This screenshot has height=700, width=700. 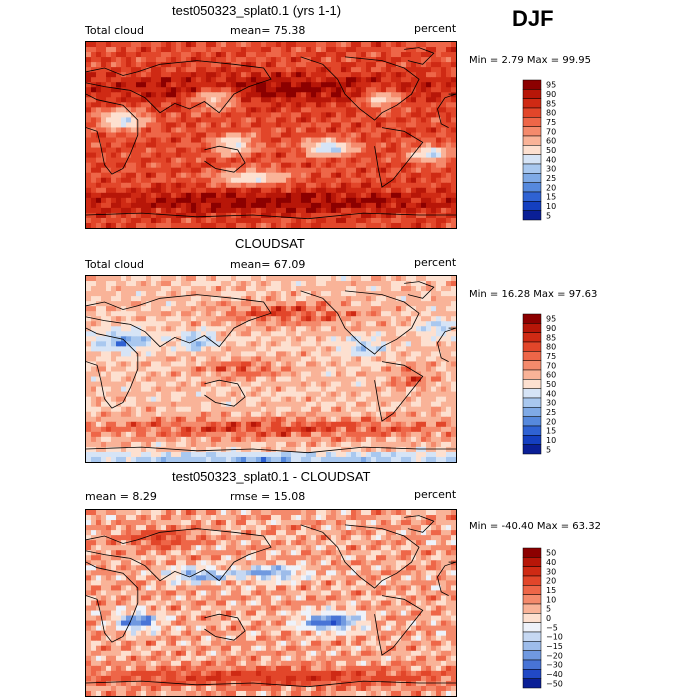 I want to click on colorbar-level-label: −40, so click(x=554, y=674).